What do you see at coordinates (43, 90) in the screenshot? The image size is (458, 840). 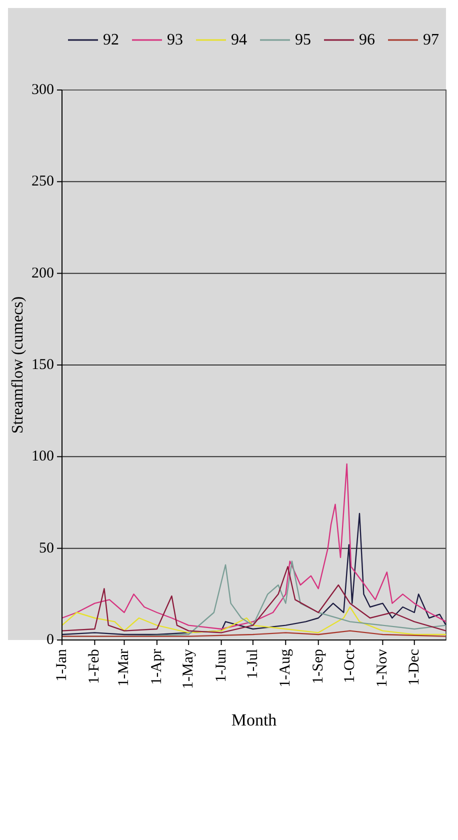 I see `y-tick-label: 300` at bounding box center [43, 90].